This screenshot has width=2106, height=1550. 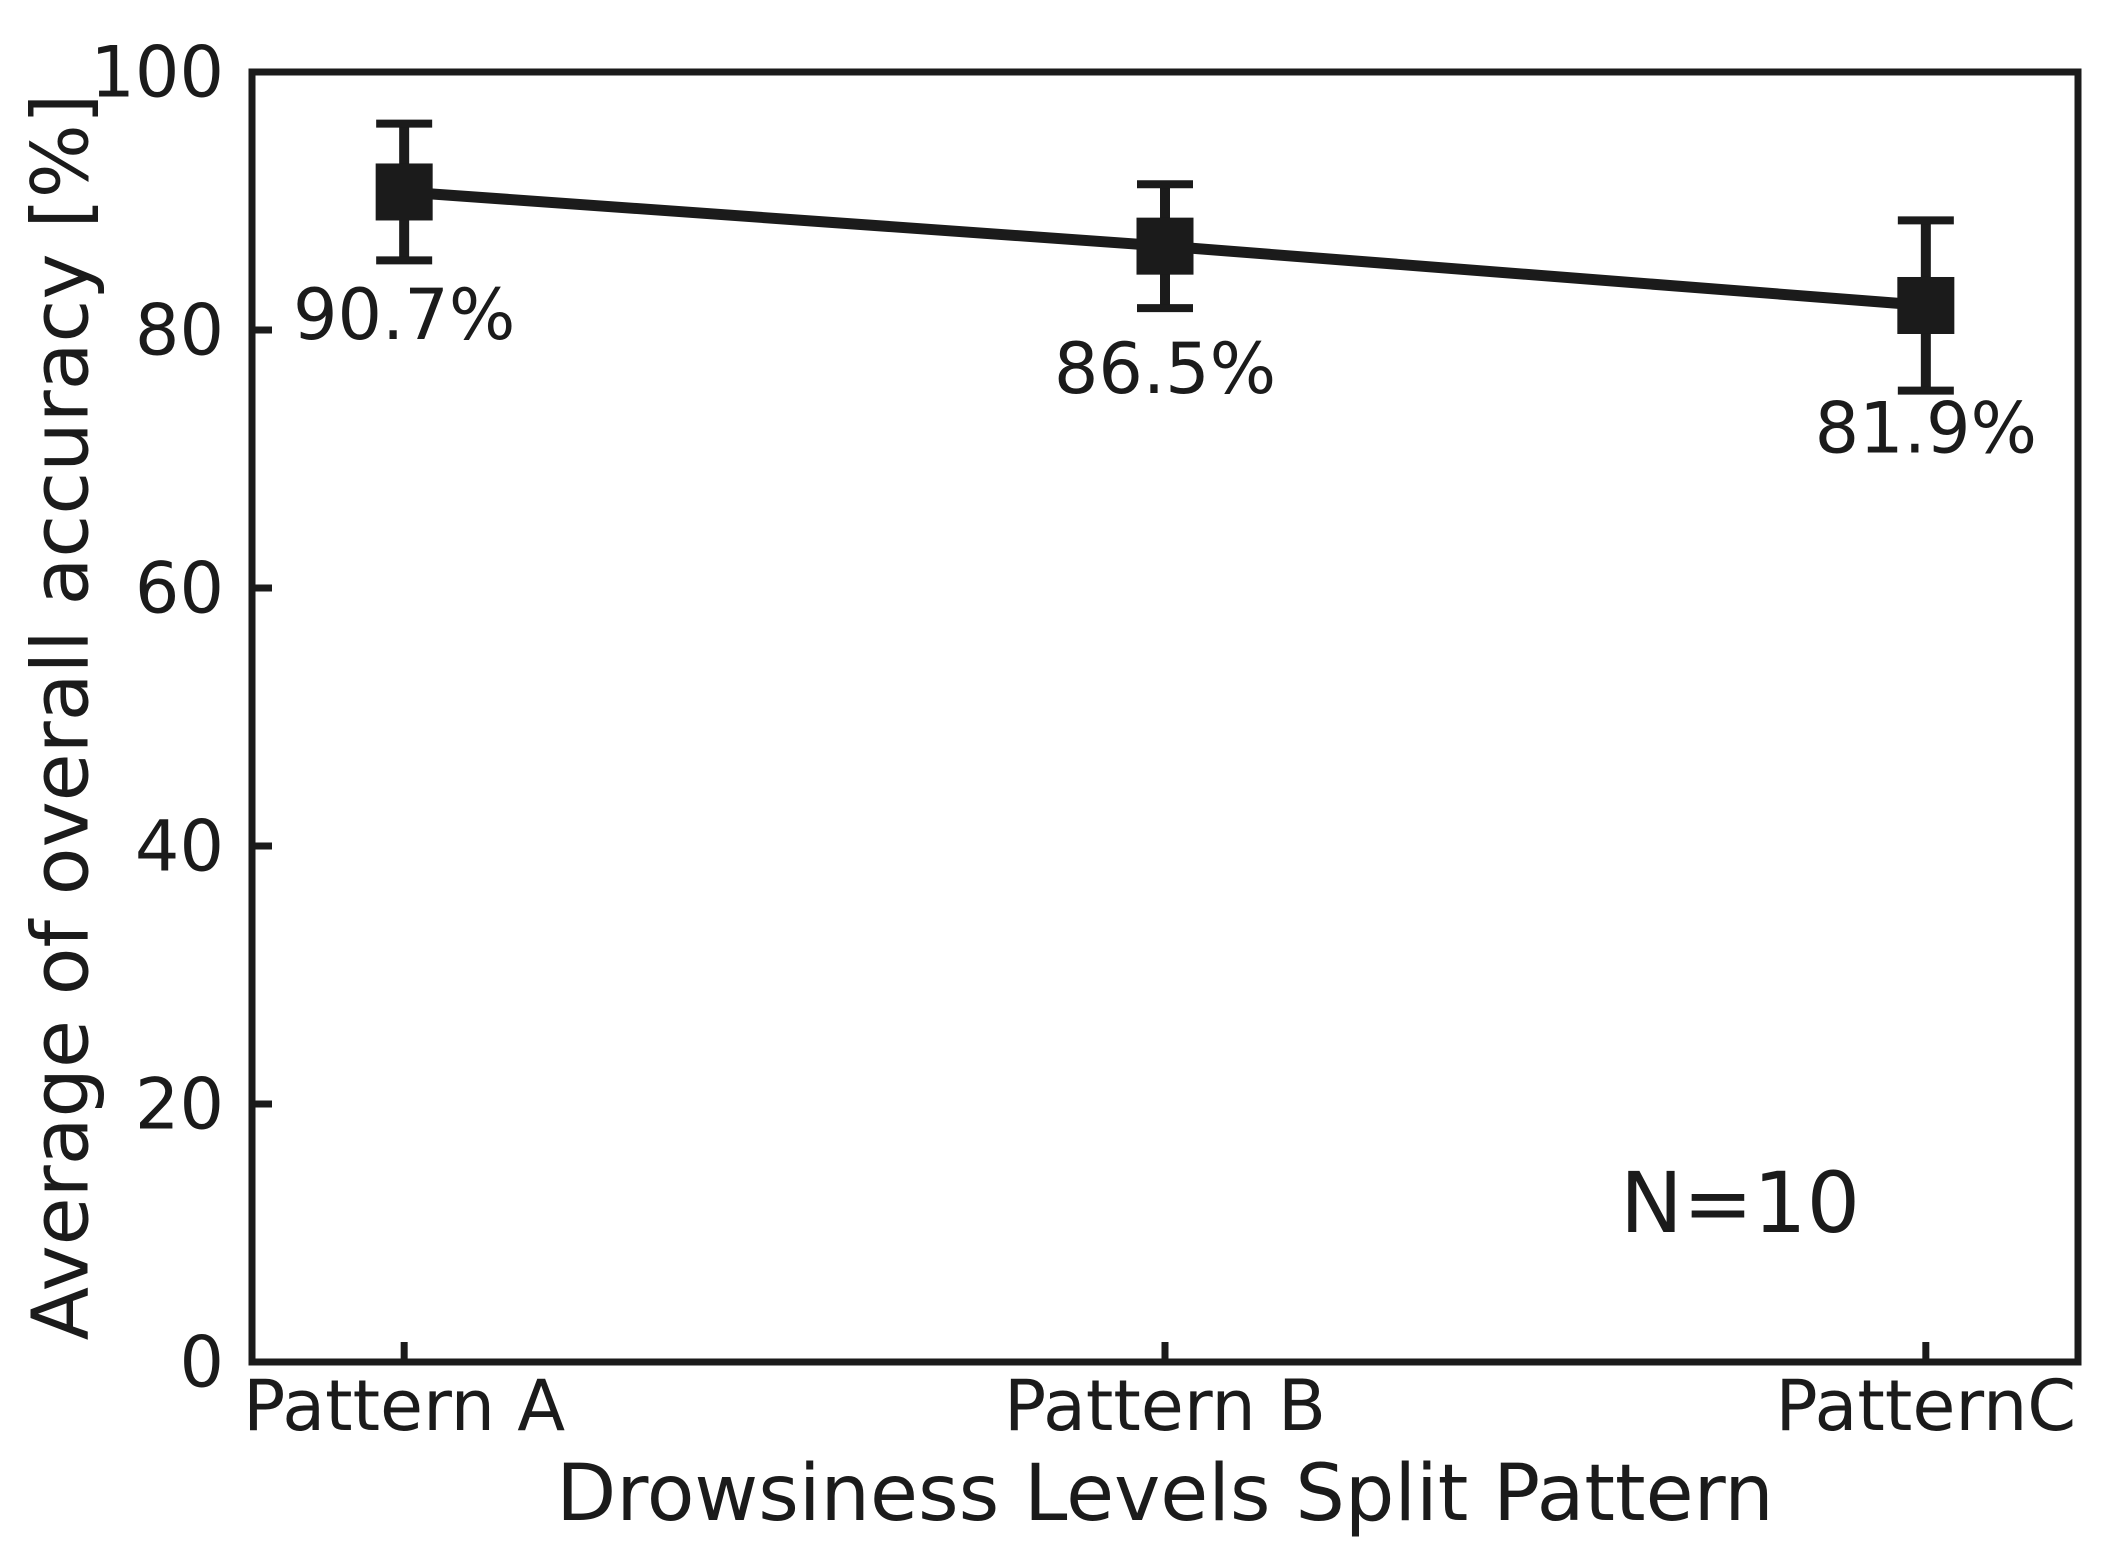 I want to click on y-tick-label: 80, so click(x=179, y=331).